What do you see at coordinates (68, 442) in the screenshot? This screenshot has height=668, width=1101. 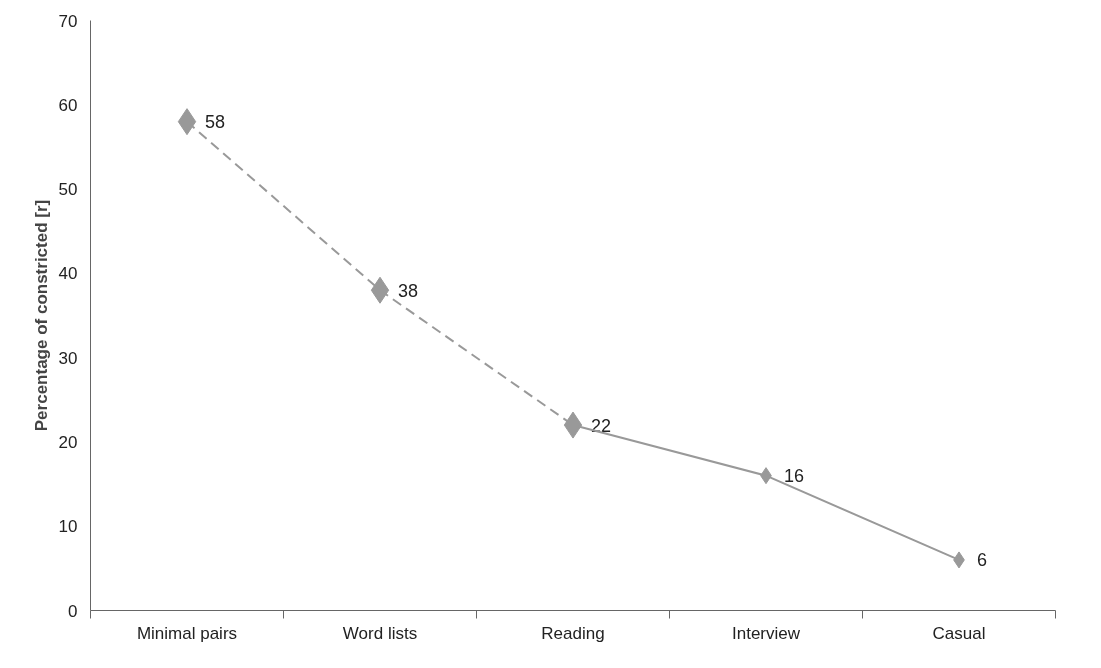 I see `y-tick-label: 20` at bounding box center [68, 442].